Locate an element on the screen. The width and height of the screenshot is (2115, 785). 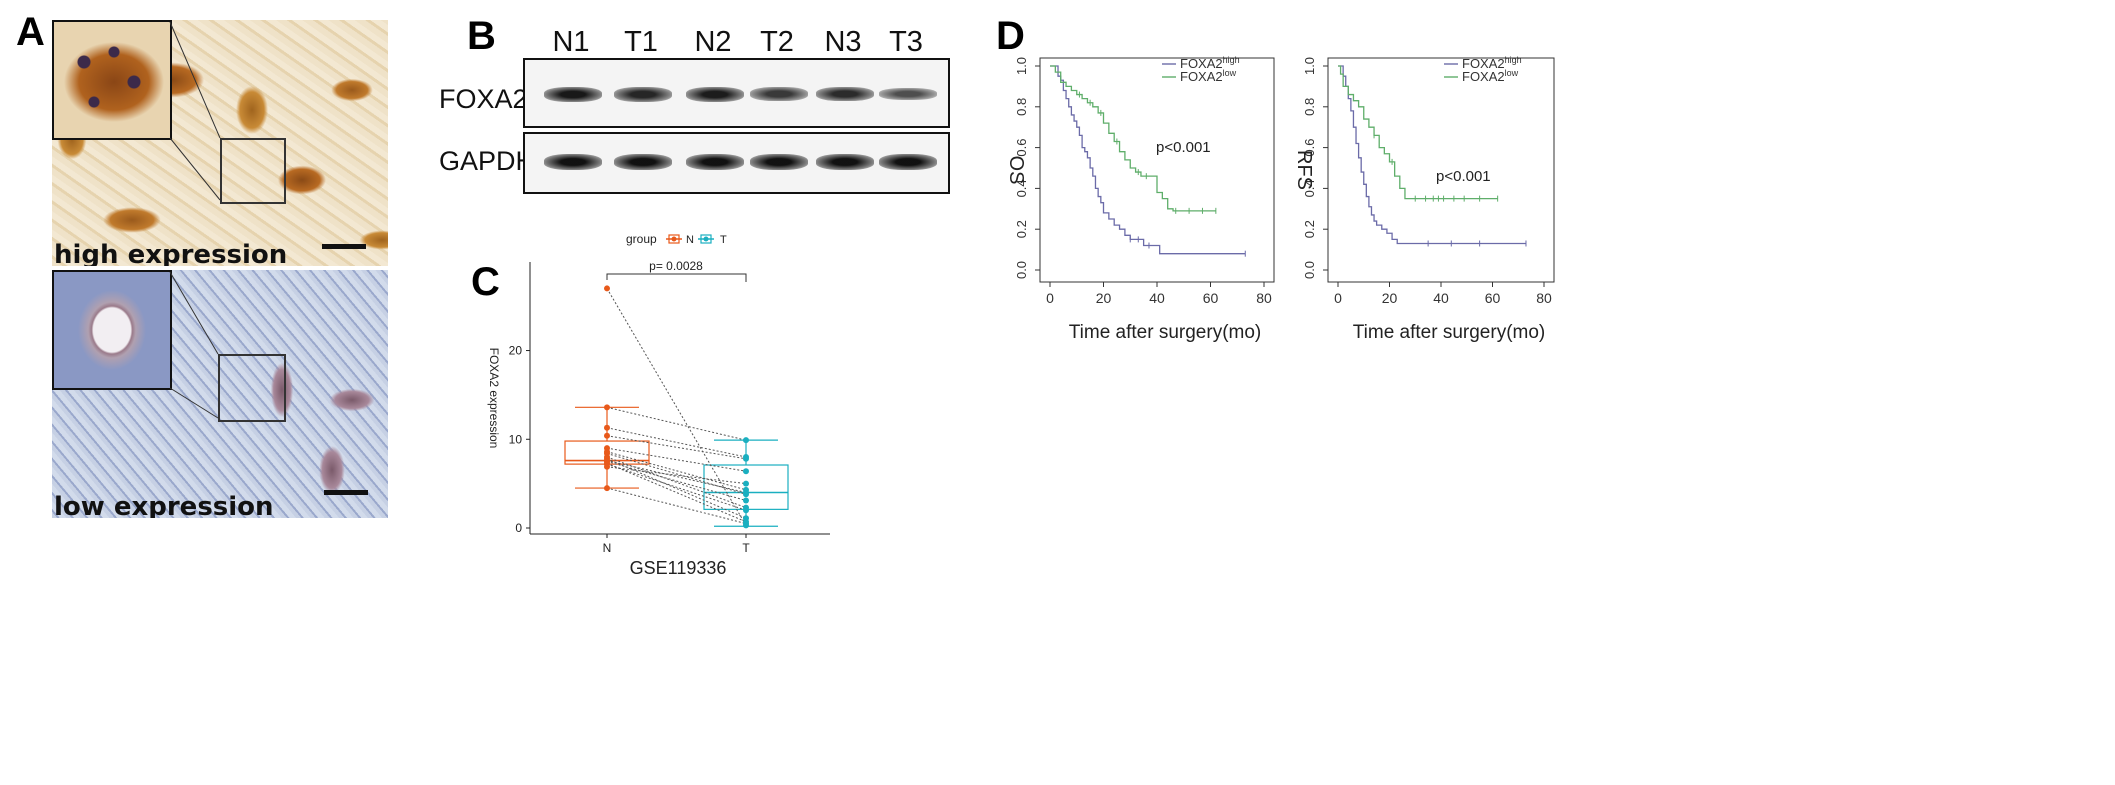
ihc-image-low: low expression is located at coordinates (220, 394).